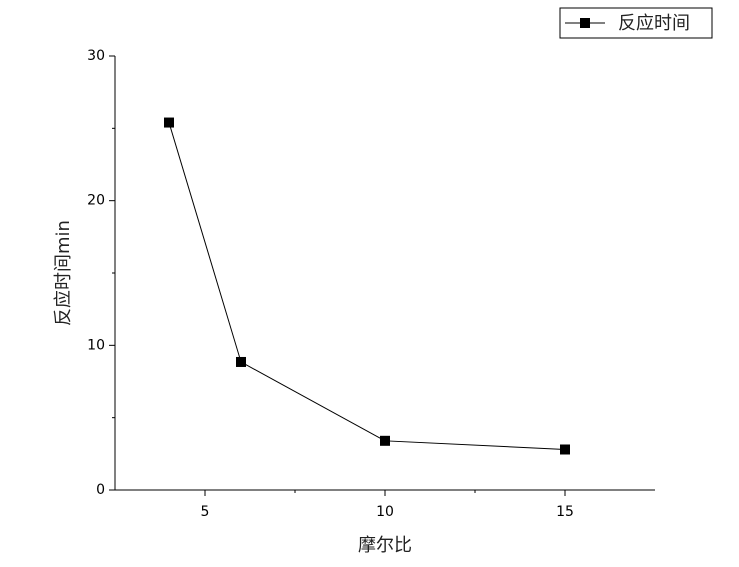 The height and width of the screenshot is (567, 739). What do you see at coordinates (205, 512) in the screenshot?
I see `x-tick-label: 5` at bounding box center [205, 512].